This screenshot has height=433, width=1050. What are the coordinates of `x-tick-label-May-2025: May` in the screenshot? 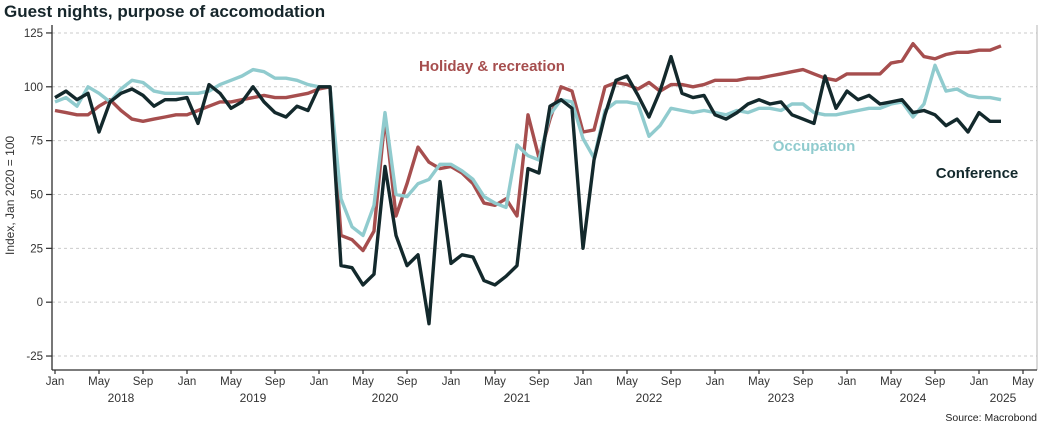 It's located at (1023, 382).